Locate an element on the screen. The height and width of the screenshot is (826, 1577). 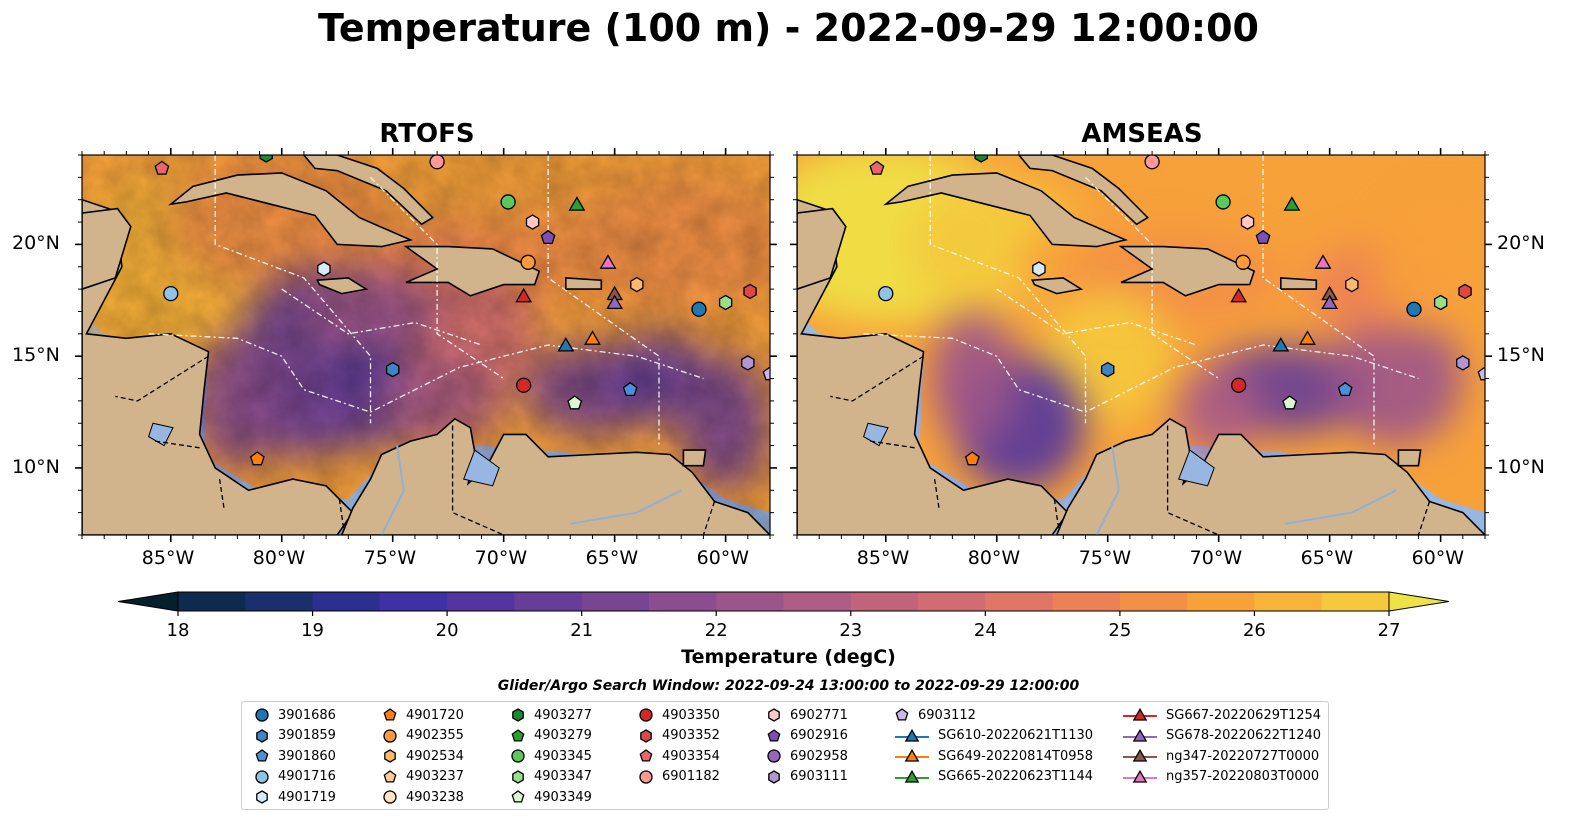
legend-item-4902355: 4902355 is located at coordinates (423, 736).